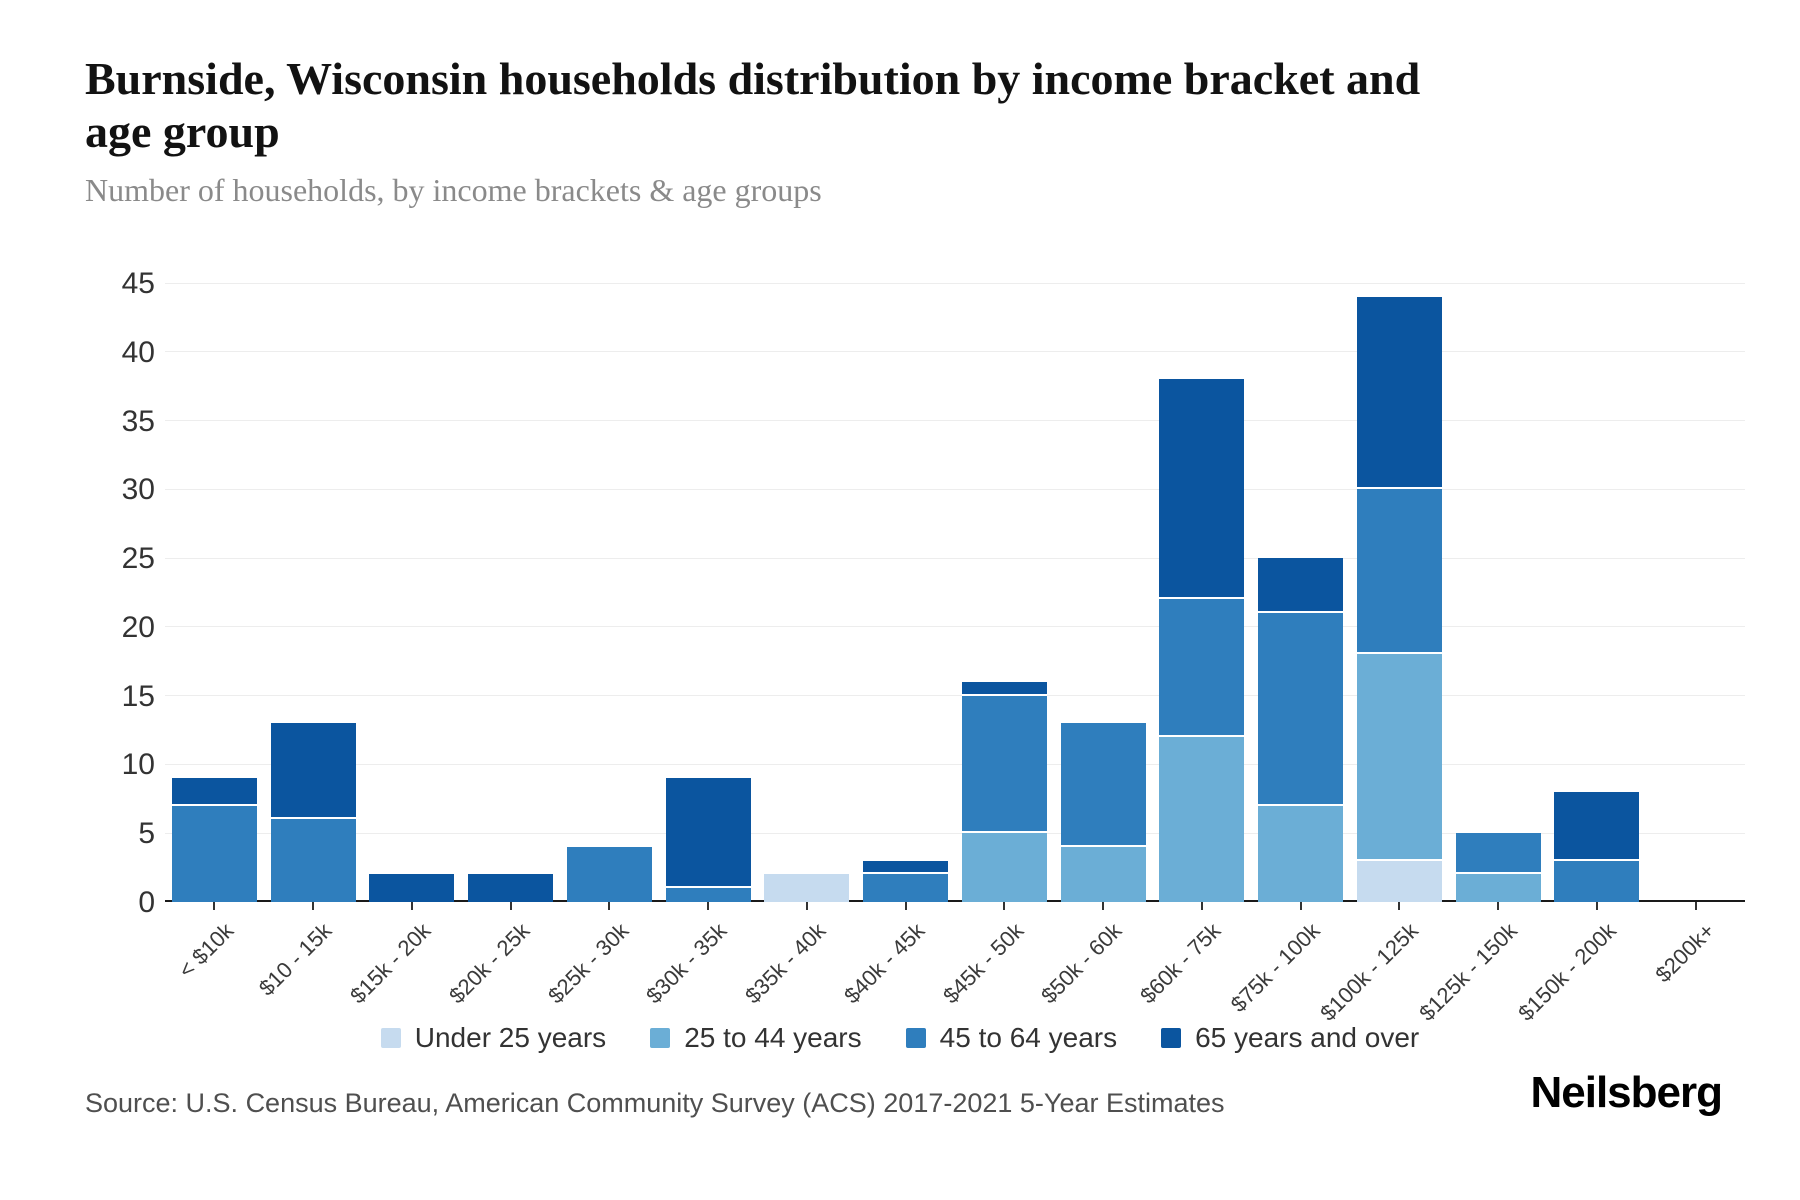  Describe the element at coordinates (955, 901) in the screenshot. I see `x-axis-line` at that location.